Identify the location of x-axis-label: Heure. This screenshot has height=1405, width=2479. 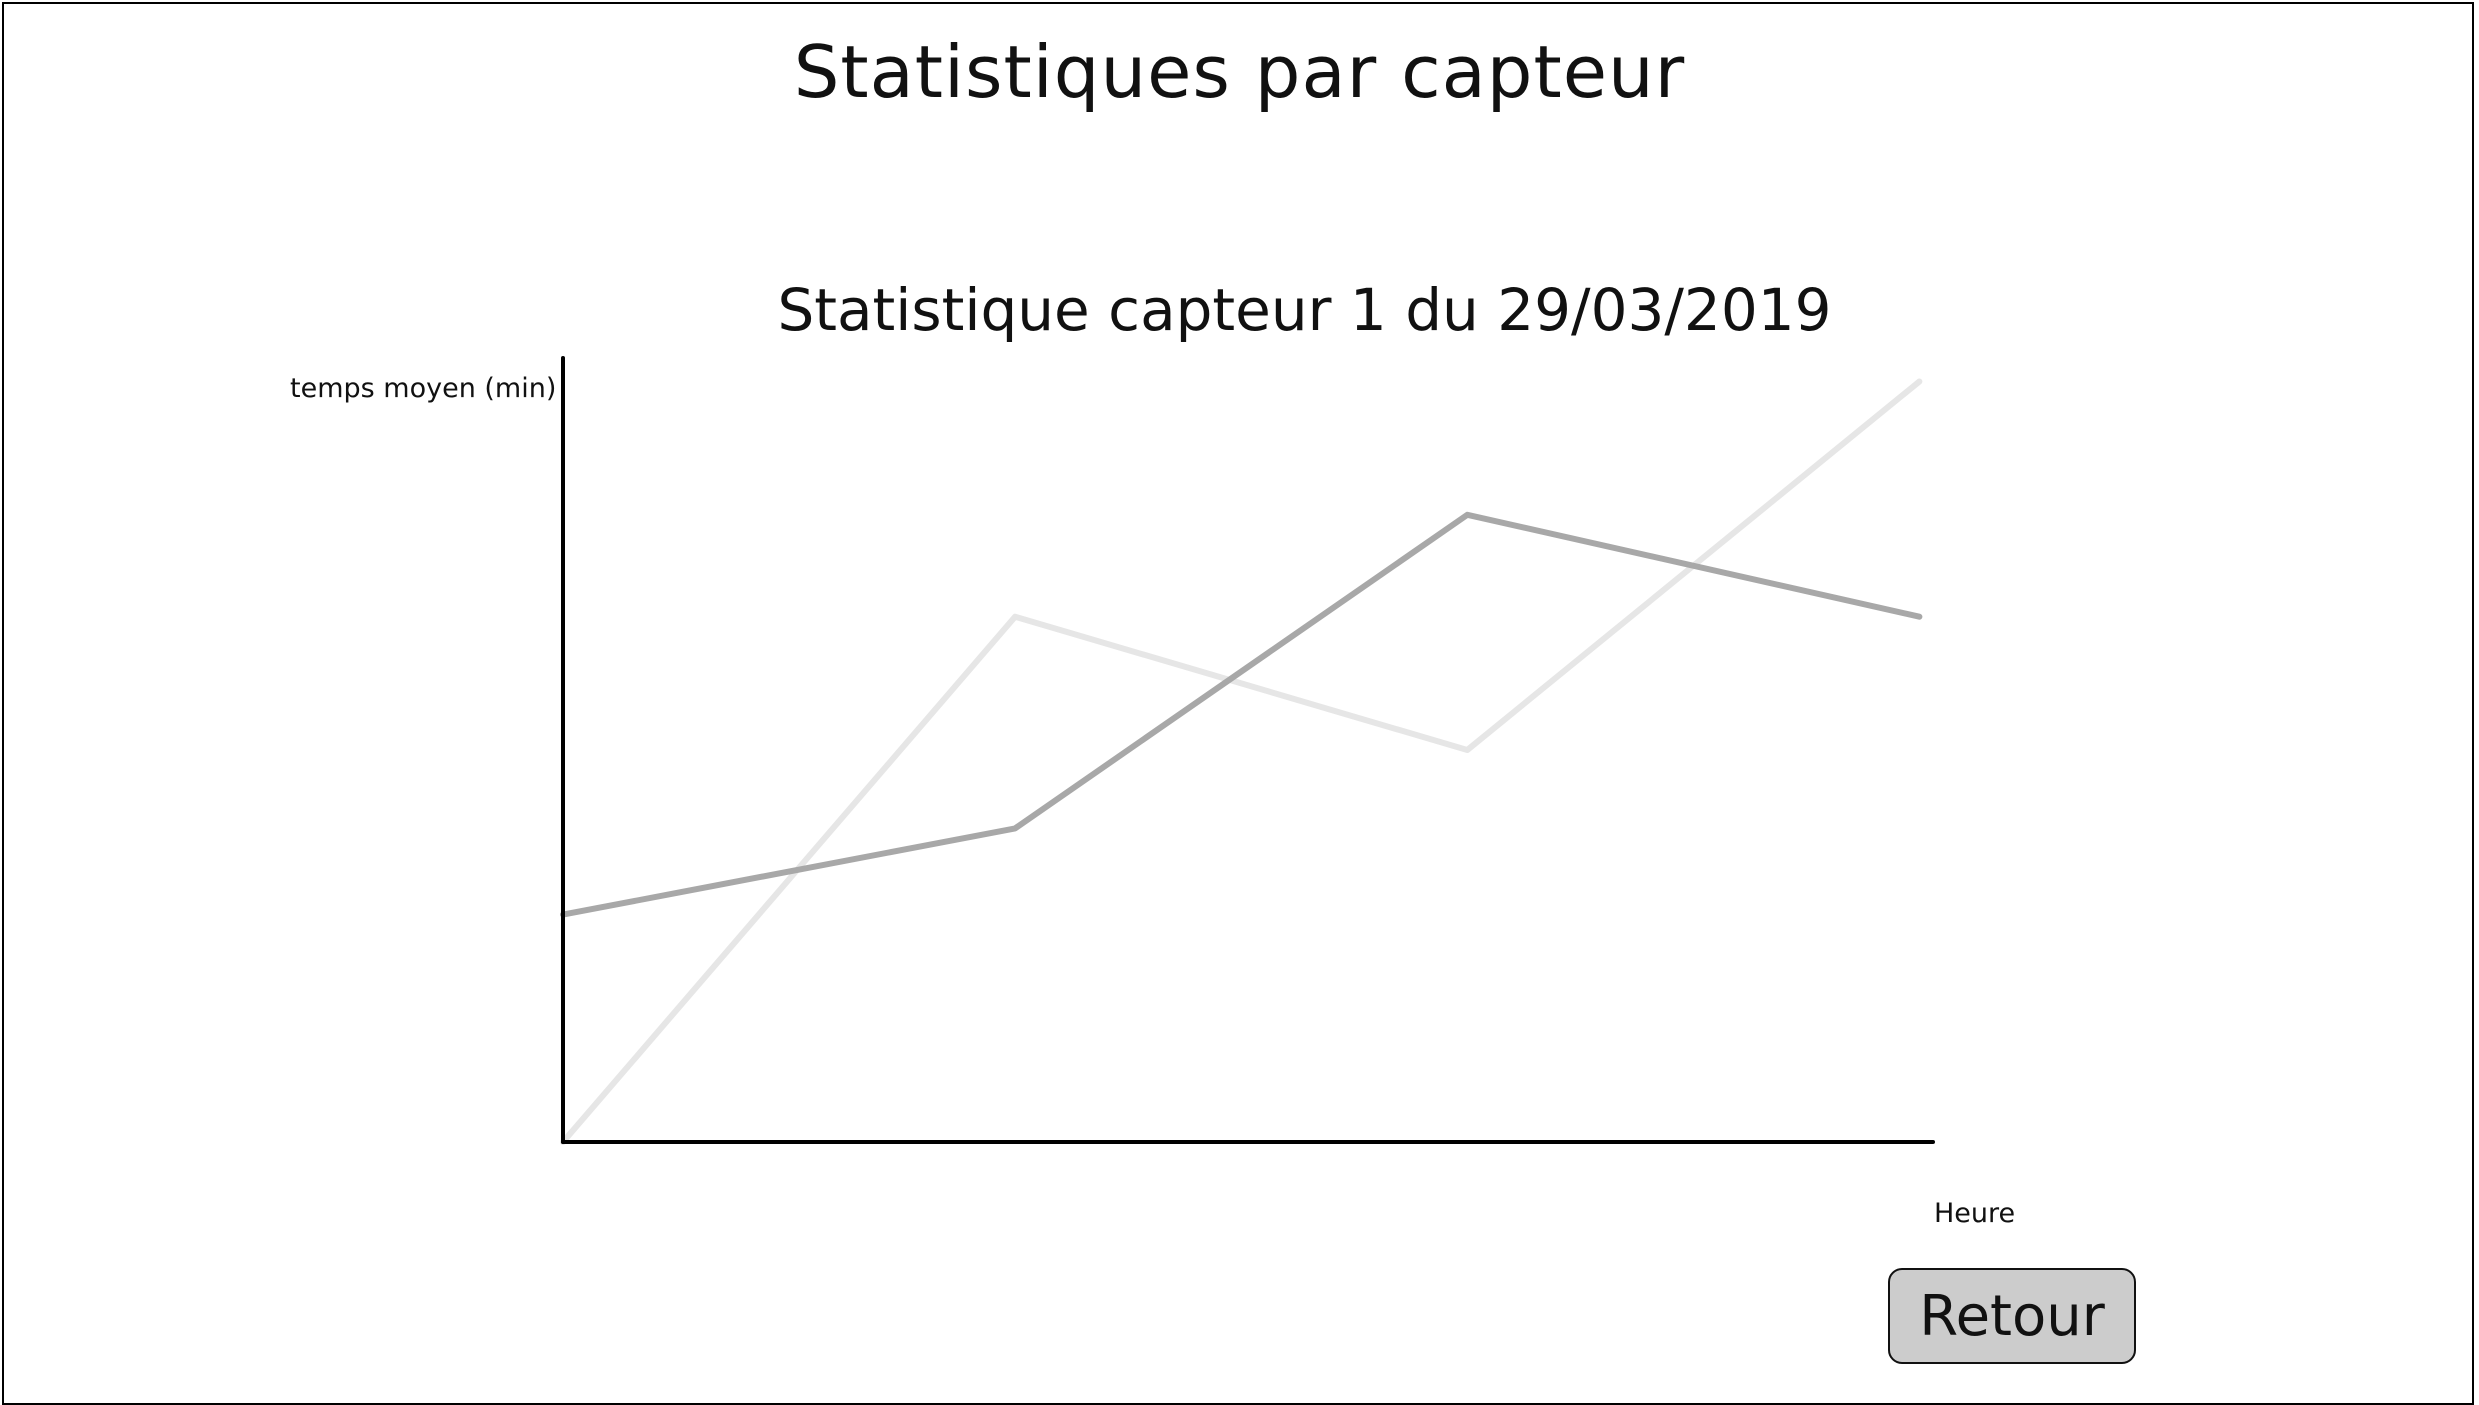
(1975, 1213).